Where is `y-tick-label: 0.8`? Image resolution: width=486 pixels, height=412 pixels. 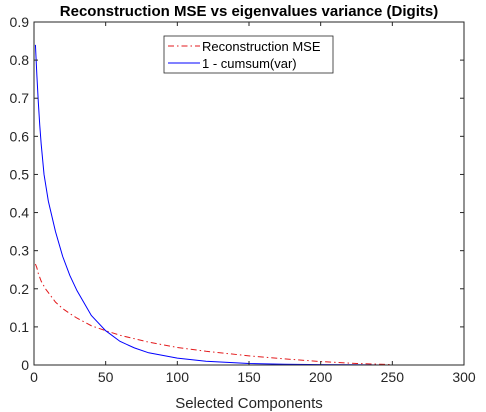
y-tick-label: 0.8 is located at coordinates (20, 60).